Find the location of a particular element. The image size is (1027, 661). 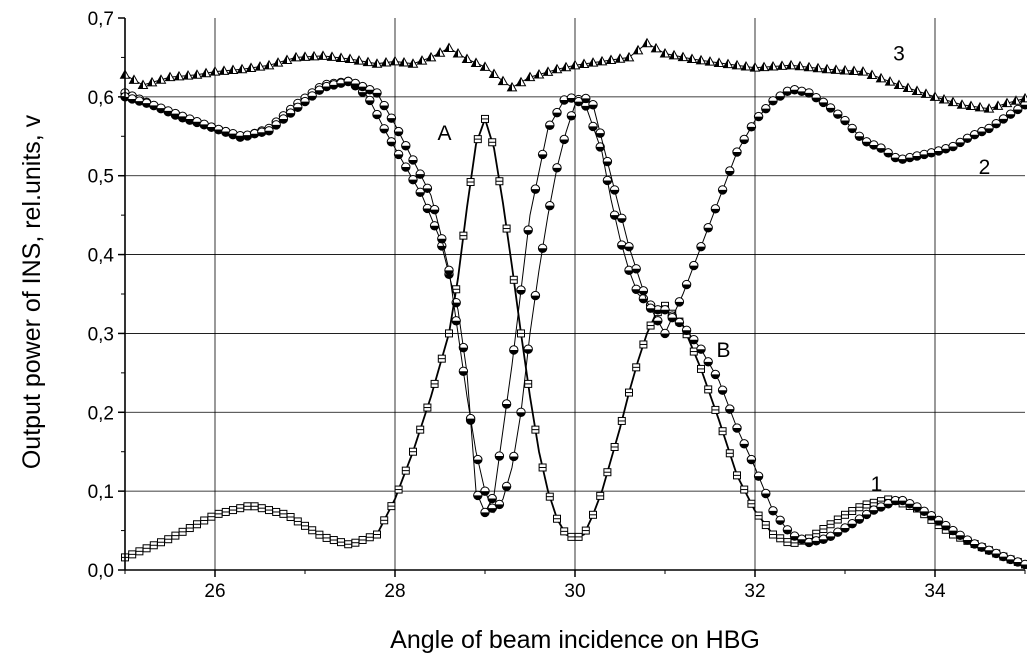

y-tick-label: 0,0 is located at coordinates (101, 571).